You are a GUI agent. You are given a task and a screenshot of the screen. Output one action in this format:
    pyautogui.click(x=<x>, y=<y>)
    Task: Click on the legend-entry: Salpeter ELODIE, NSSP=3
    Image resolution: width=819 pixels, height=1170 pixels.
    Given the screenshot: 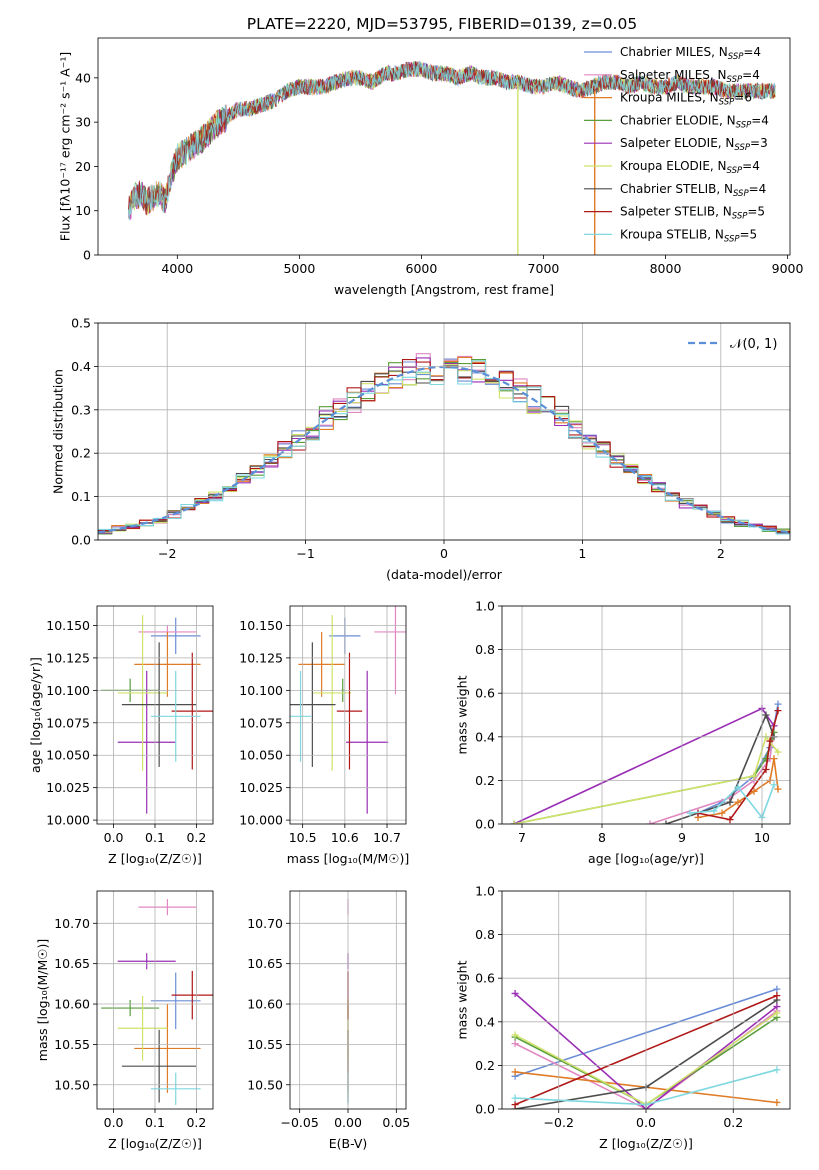 What is the action you would take?
    pyautogui.click(x=694, y=144)
    